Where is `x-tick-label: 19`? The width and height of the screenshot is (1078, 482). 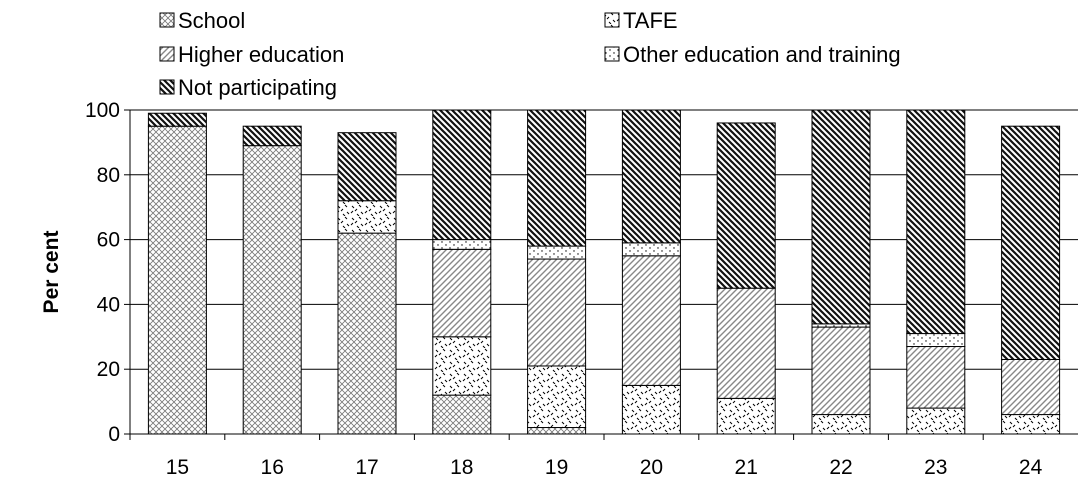 x-tick-label: 19 is located at coordinates (556, 467).